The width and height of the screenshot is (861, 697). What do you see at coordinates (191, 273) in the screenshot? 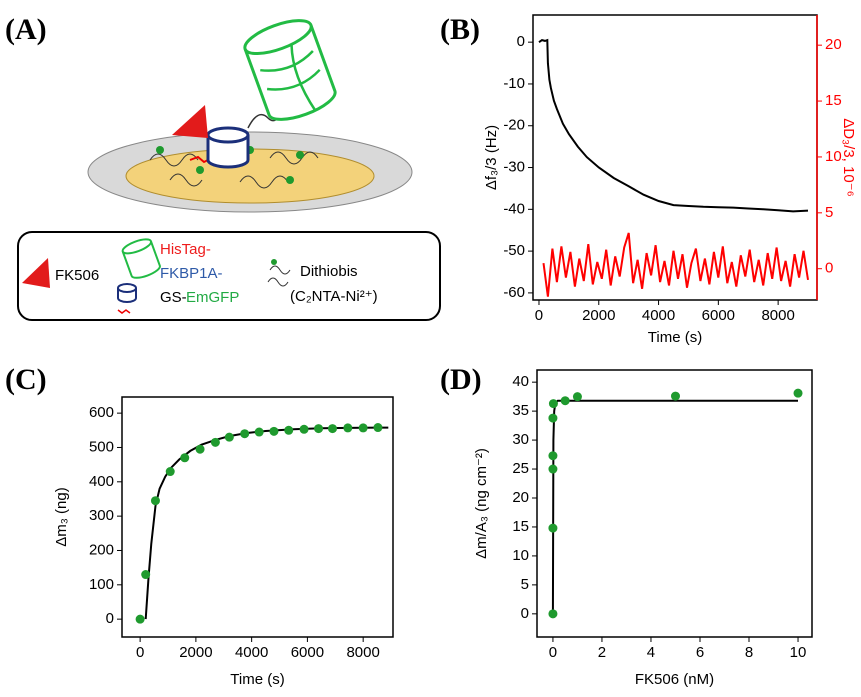
I see `legend-text: FKBP1A-` at bounding box center [191, 273].